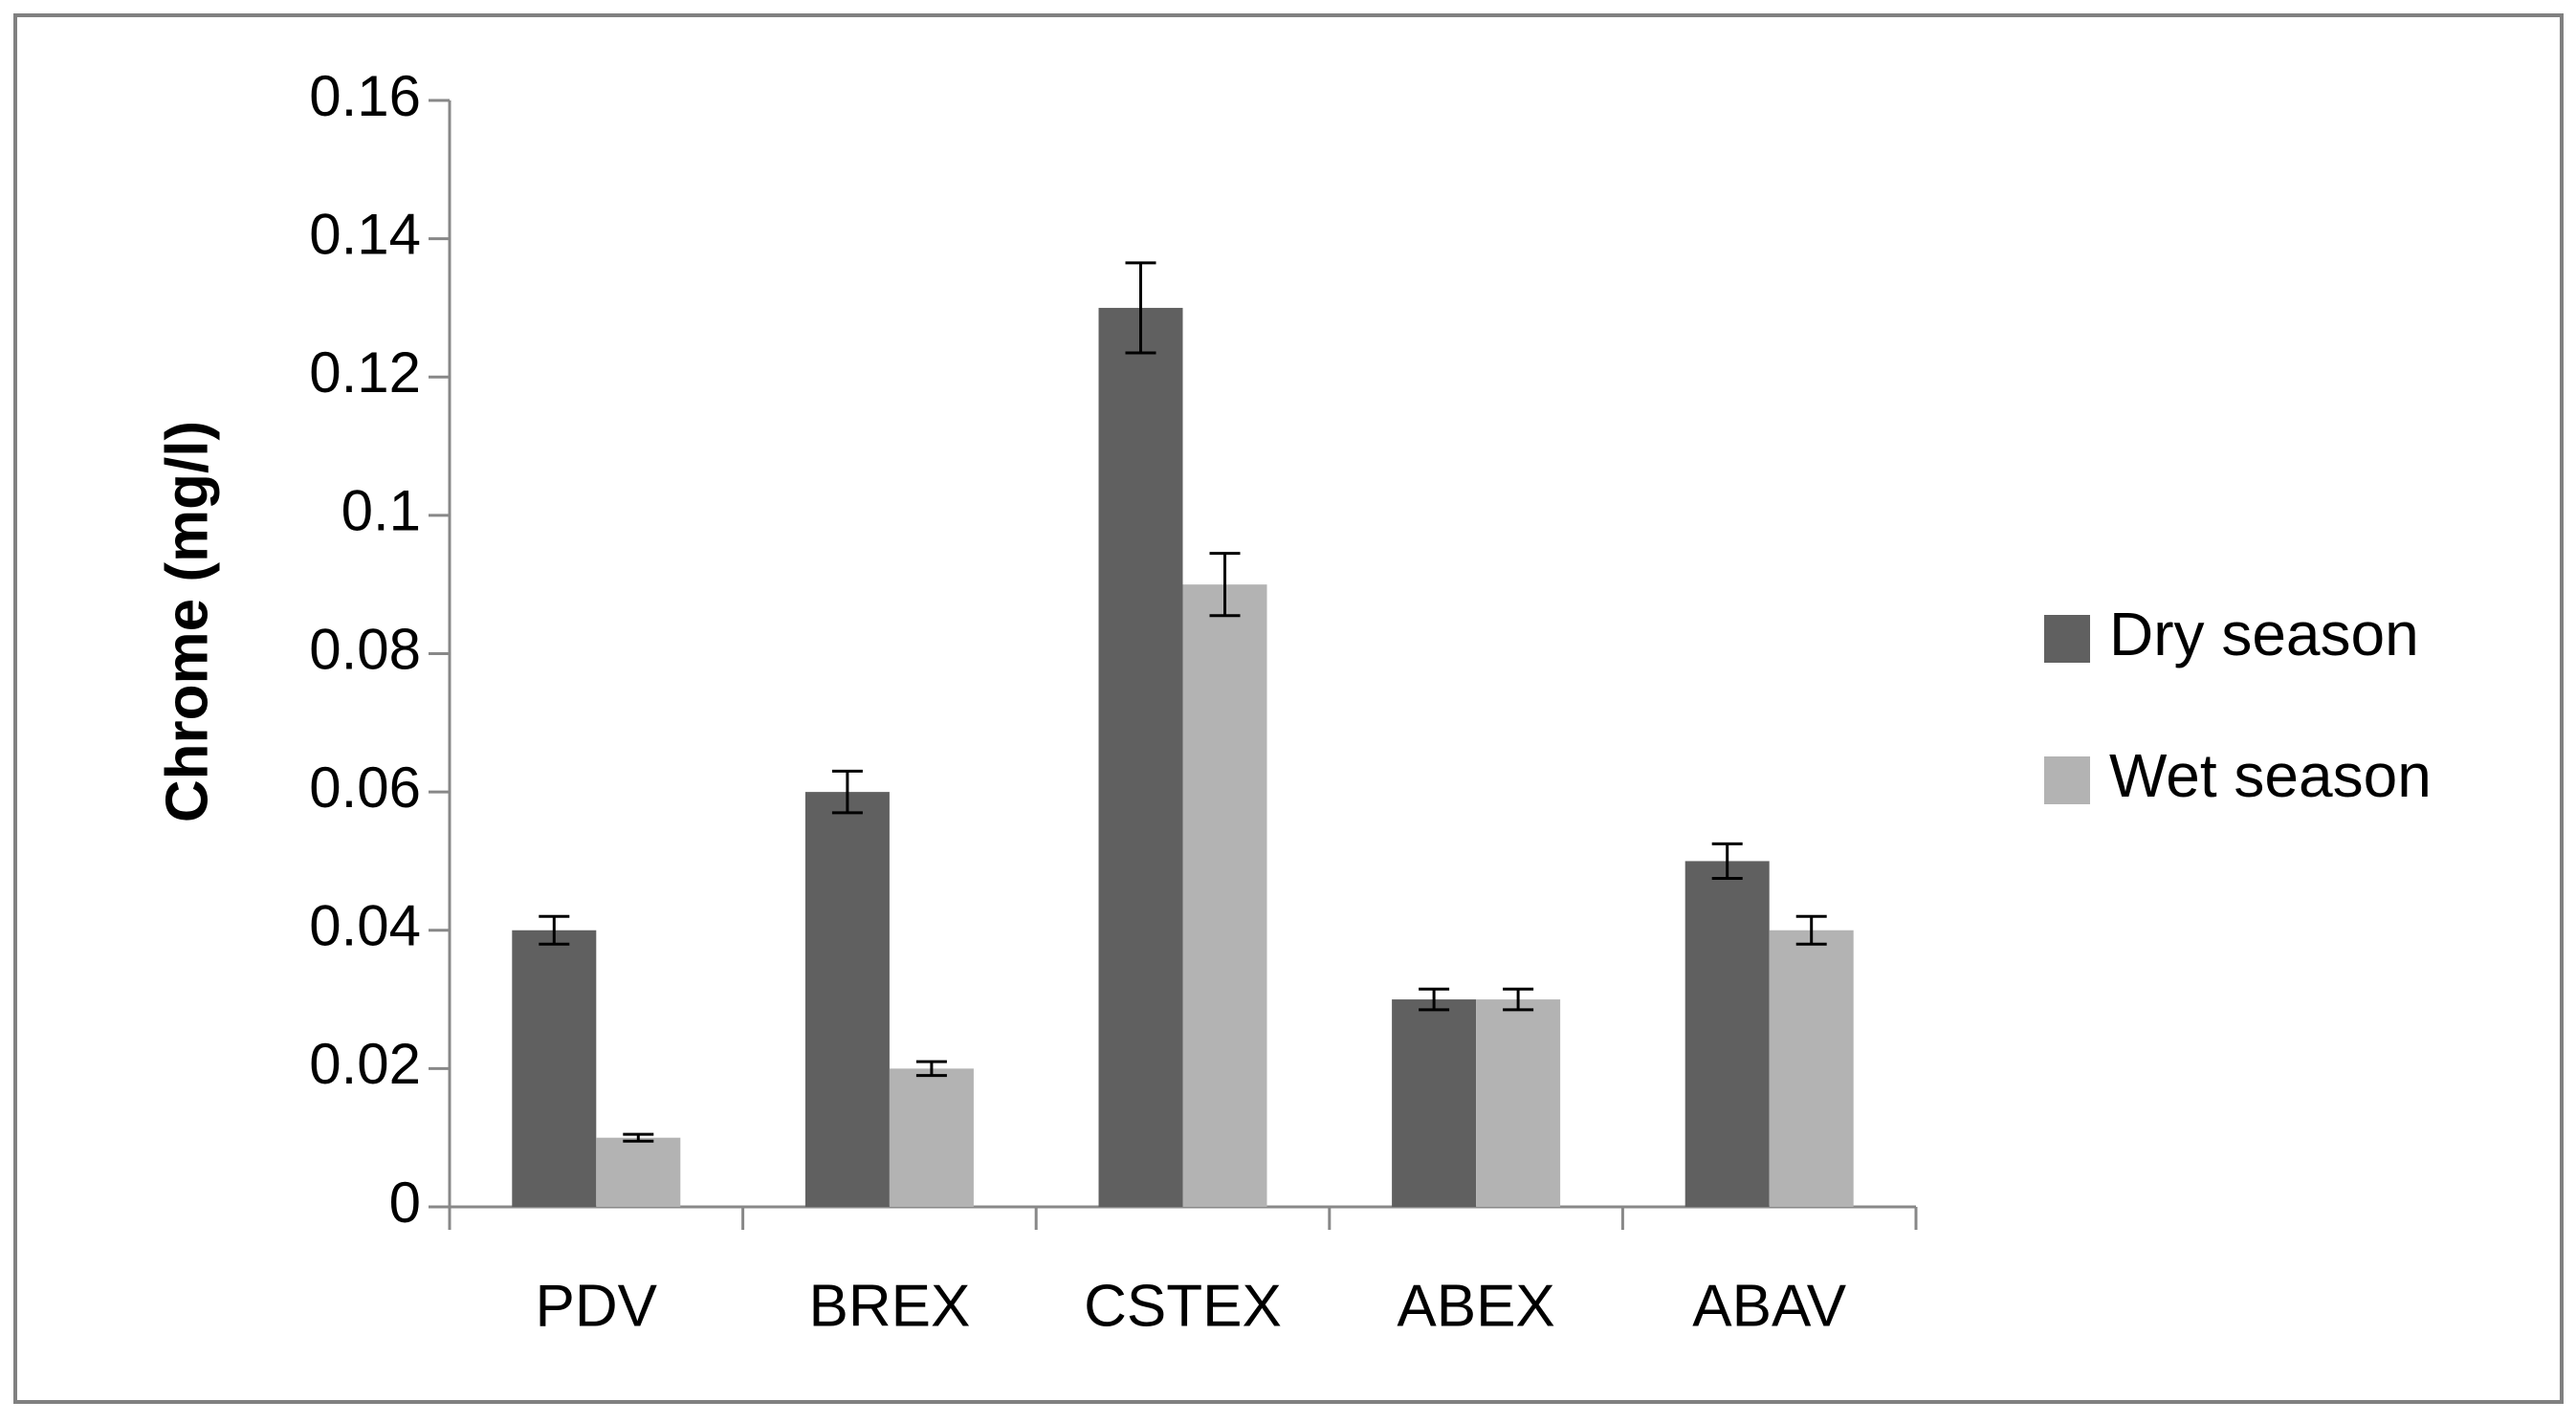 The width and height of the screenshot is (2576, 1423). Describe the element at coordinates (2238, 705) in the screenshot. I see `legend: Dry season Wet season` at that location.